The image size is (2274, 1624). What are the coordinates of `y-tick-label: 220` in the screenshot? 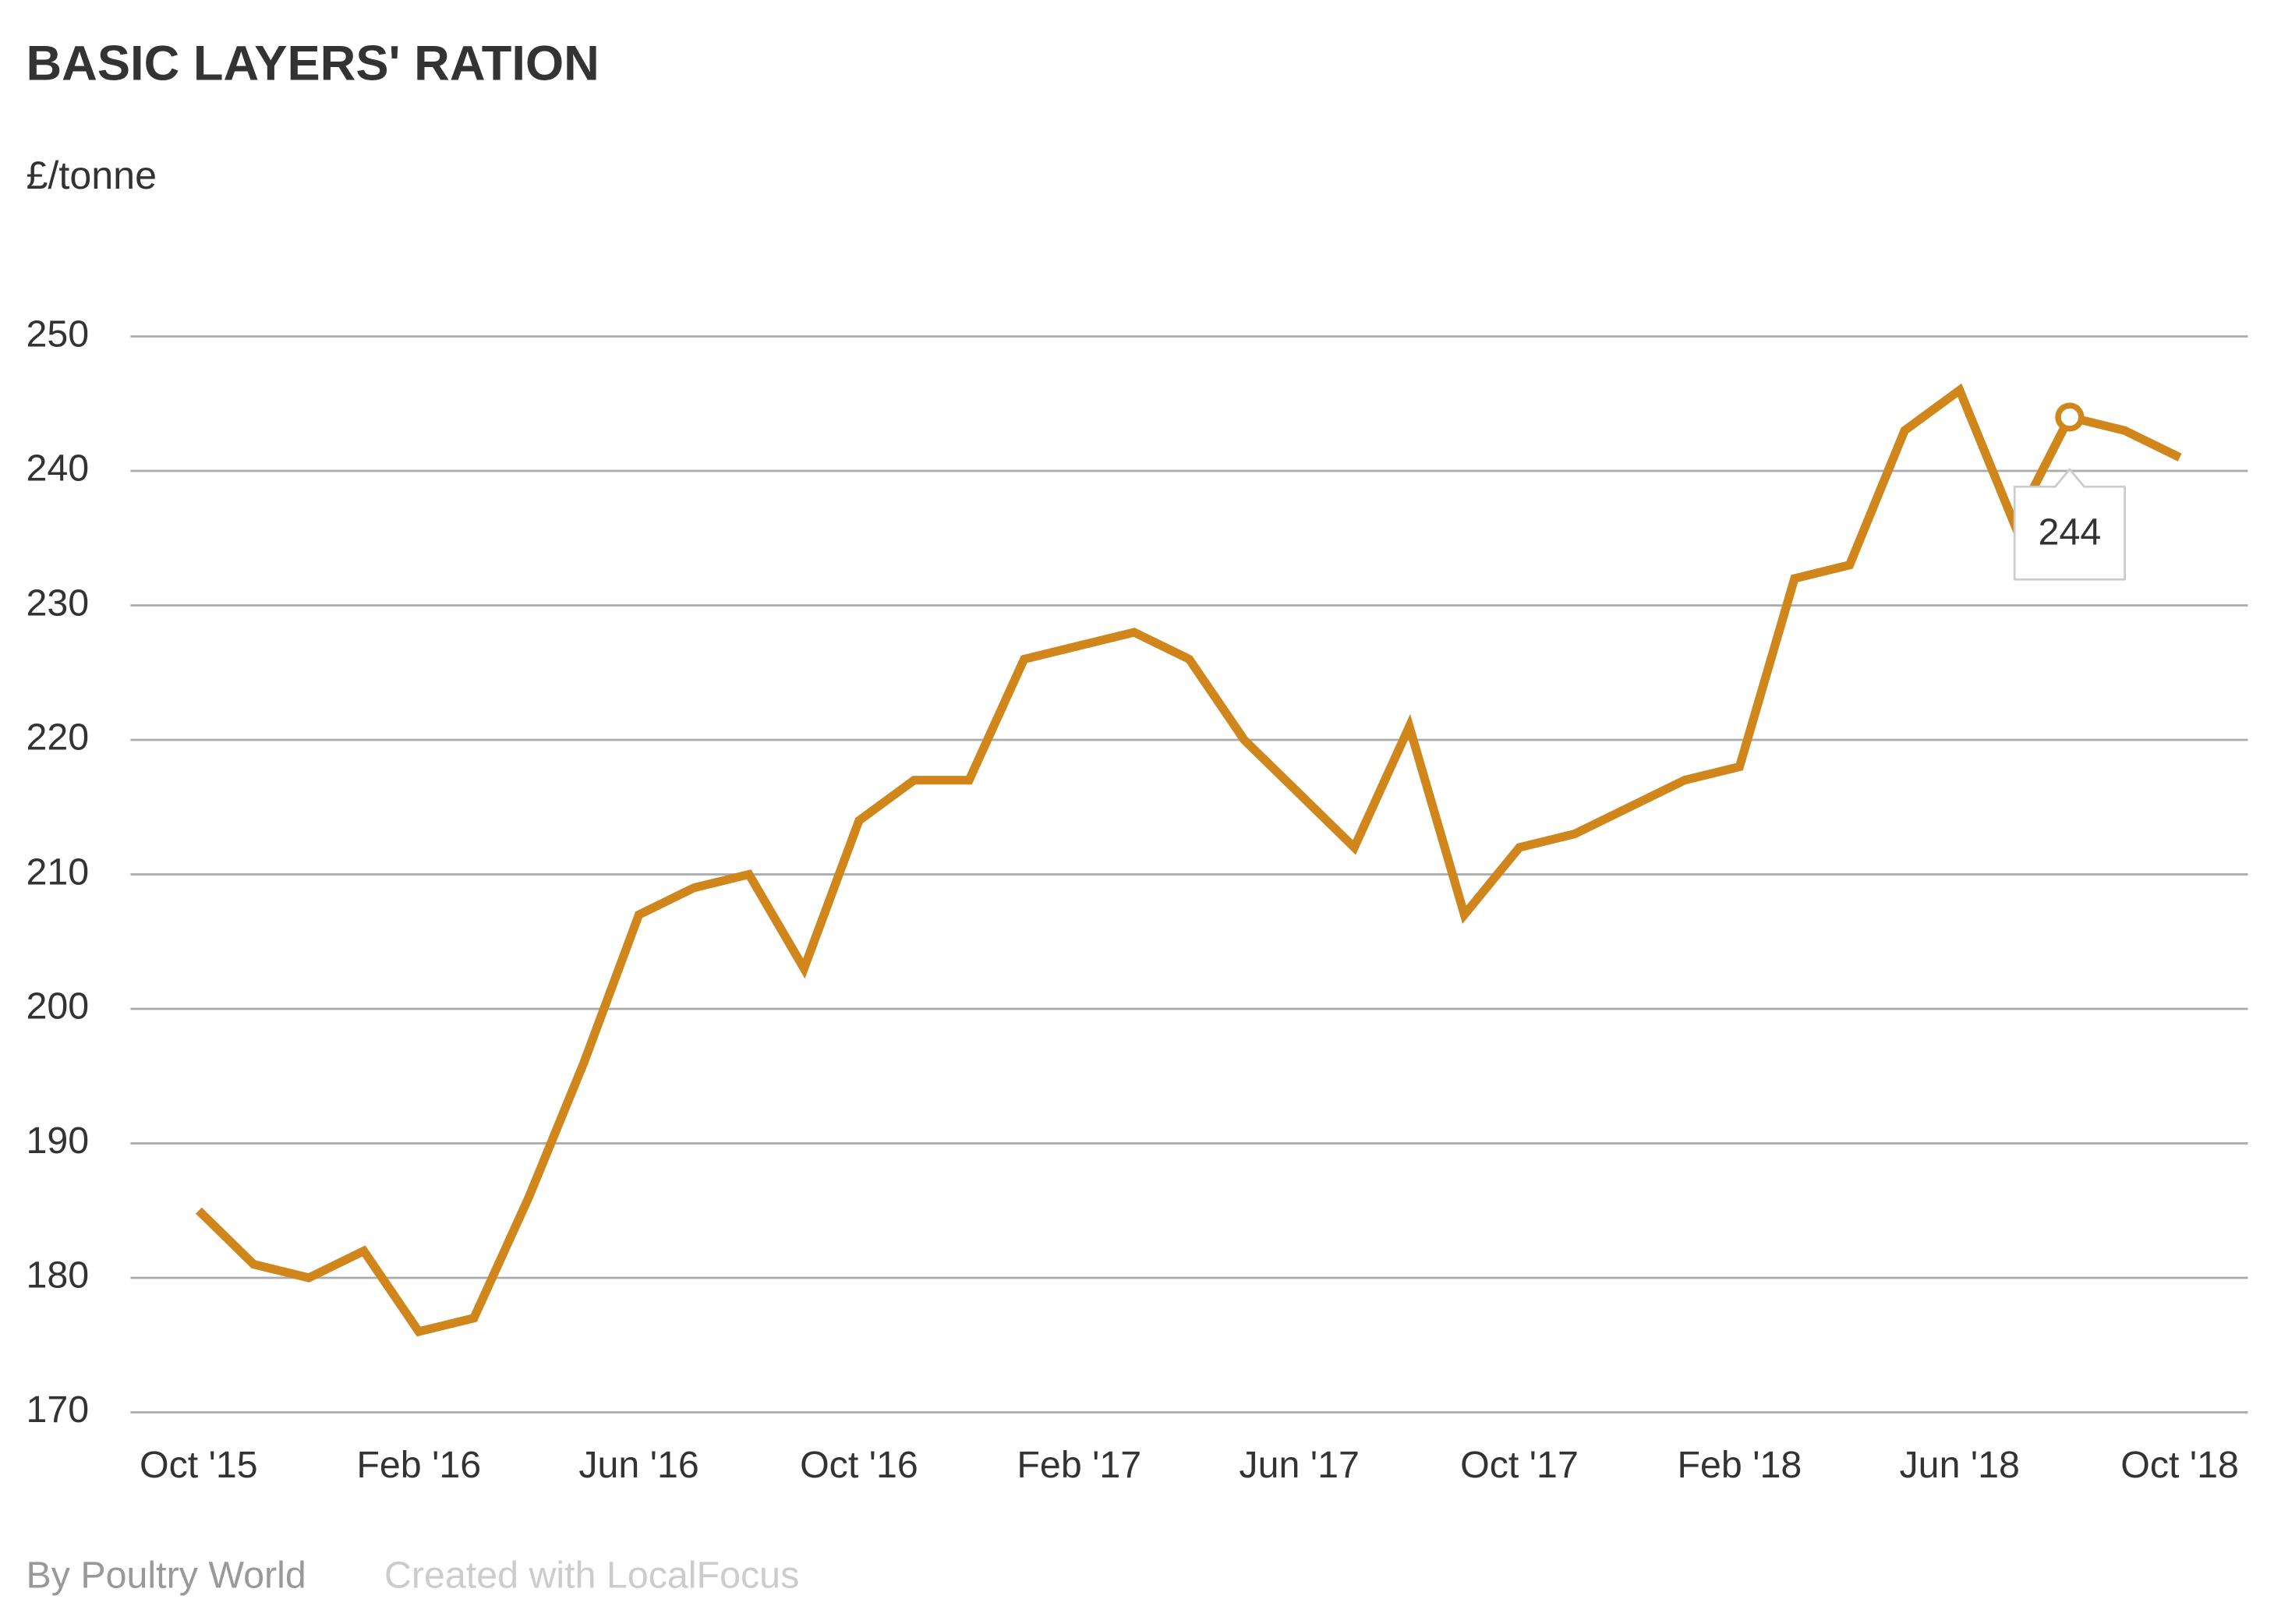 It's located at (57, 737).